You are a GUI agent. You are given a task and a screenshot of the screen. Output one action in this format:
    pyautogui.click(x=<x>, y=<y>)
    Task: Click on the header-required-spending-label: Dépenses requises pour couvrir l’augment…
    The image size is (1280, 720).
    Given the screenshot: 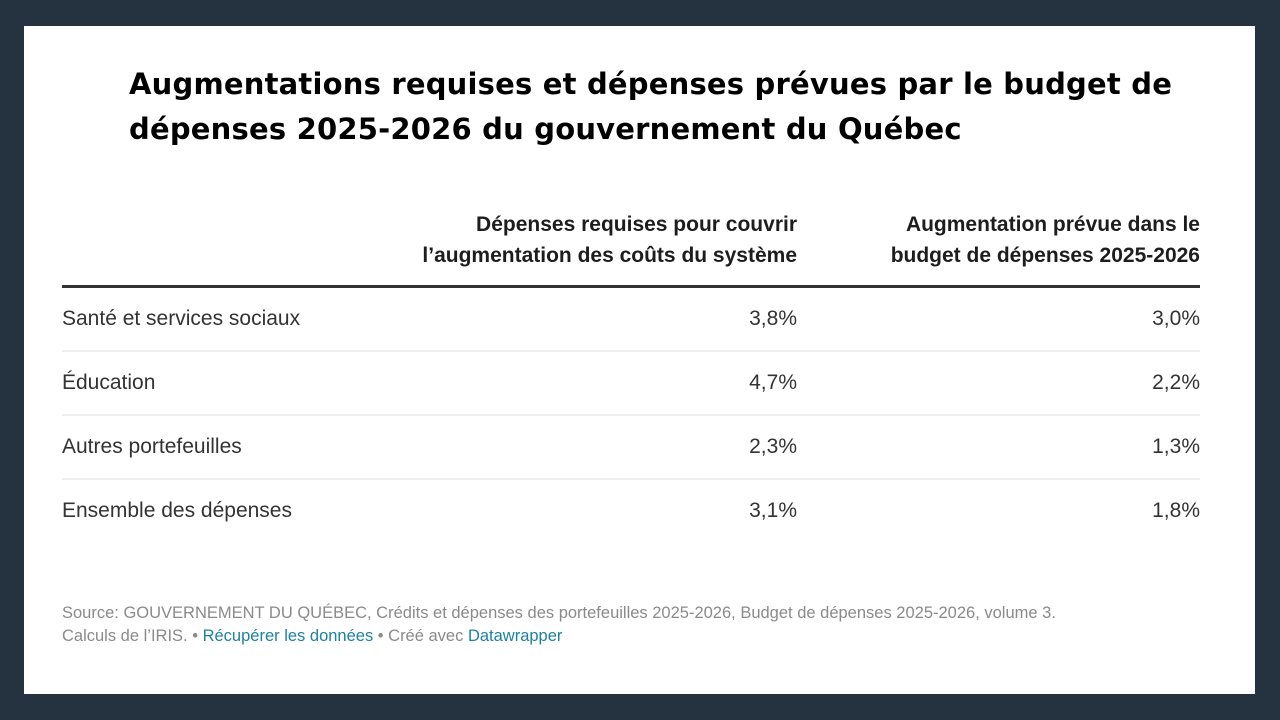 What is the action you would take?
    pyautogui.click(x=609, y=240)
    